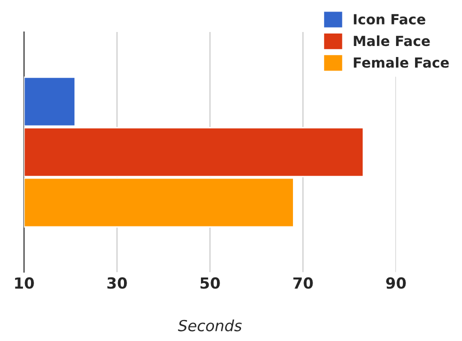  I want to click on x-axis-title: Seconds, so click(210, 326).